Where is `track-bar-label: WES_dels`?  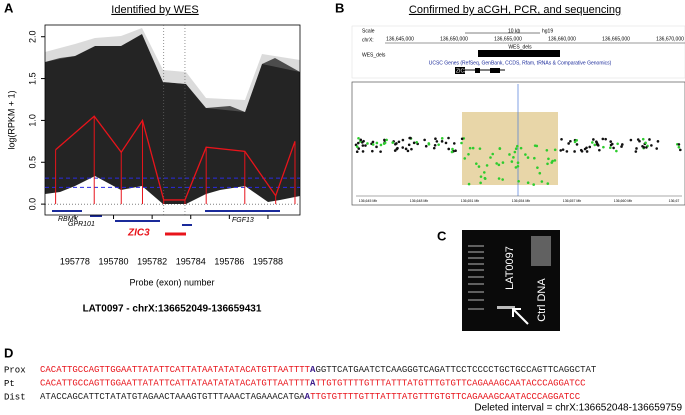 track-bar-label: WES_dels is located at coordinates (520, 47).